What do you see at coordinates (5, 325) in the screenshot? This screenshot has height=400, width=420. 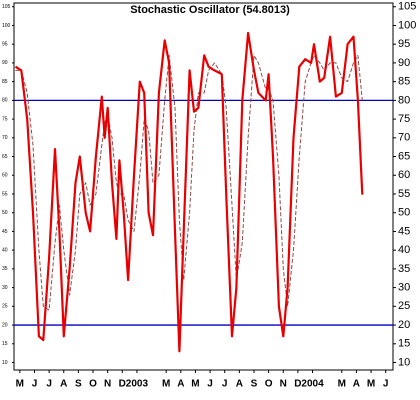 I see `y-tick-label-left: 20` at bounding box center [5, 325].